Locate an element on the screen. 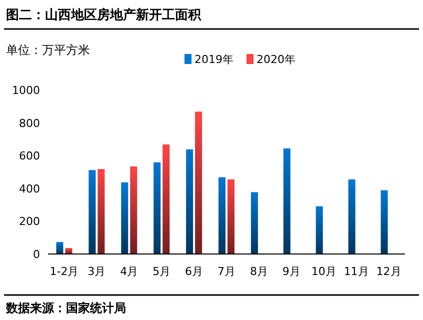  chart-title: 图二：山西地区房地产新开工面积 is located at coordinates (104, 15).